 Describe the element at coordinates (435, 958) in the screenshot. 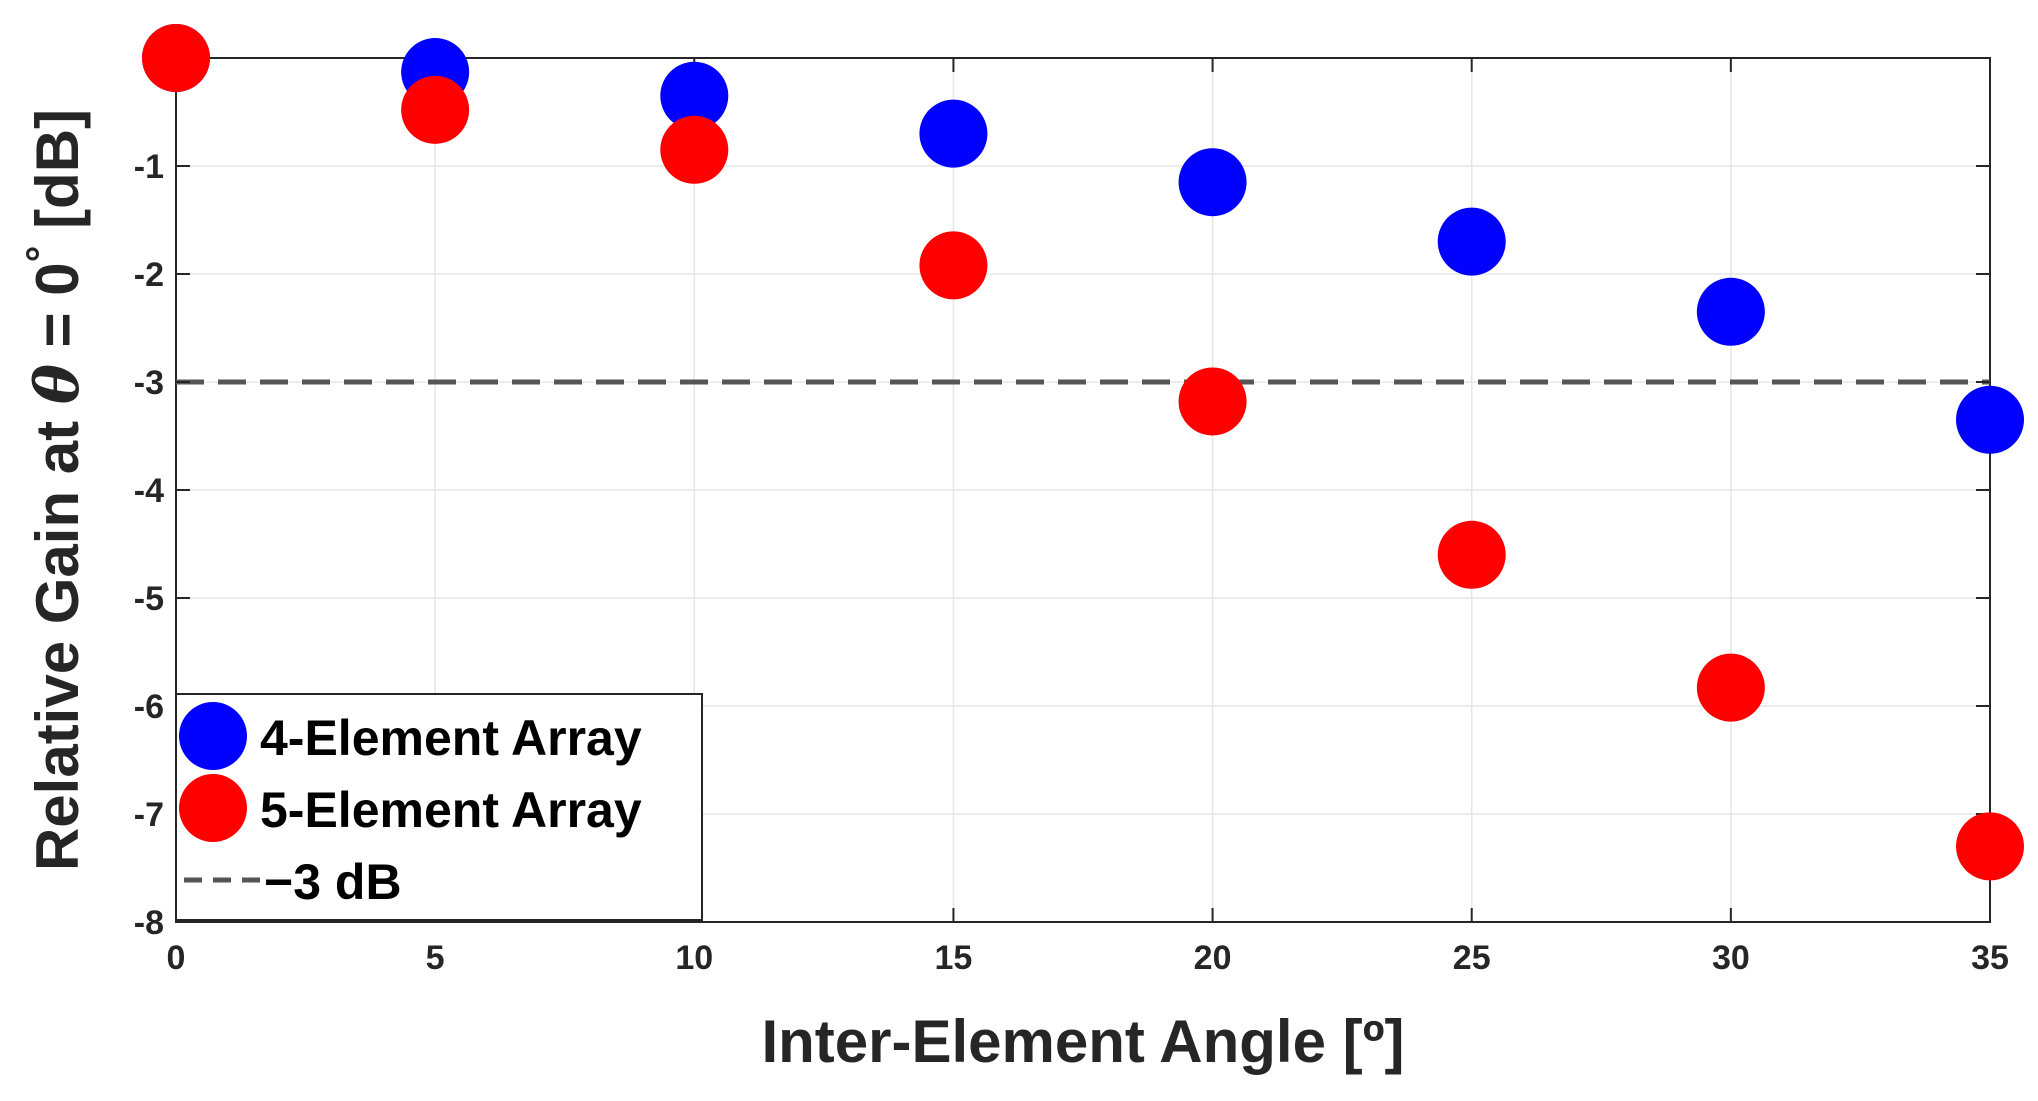

I see `x-tick-label: 5` at that location.